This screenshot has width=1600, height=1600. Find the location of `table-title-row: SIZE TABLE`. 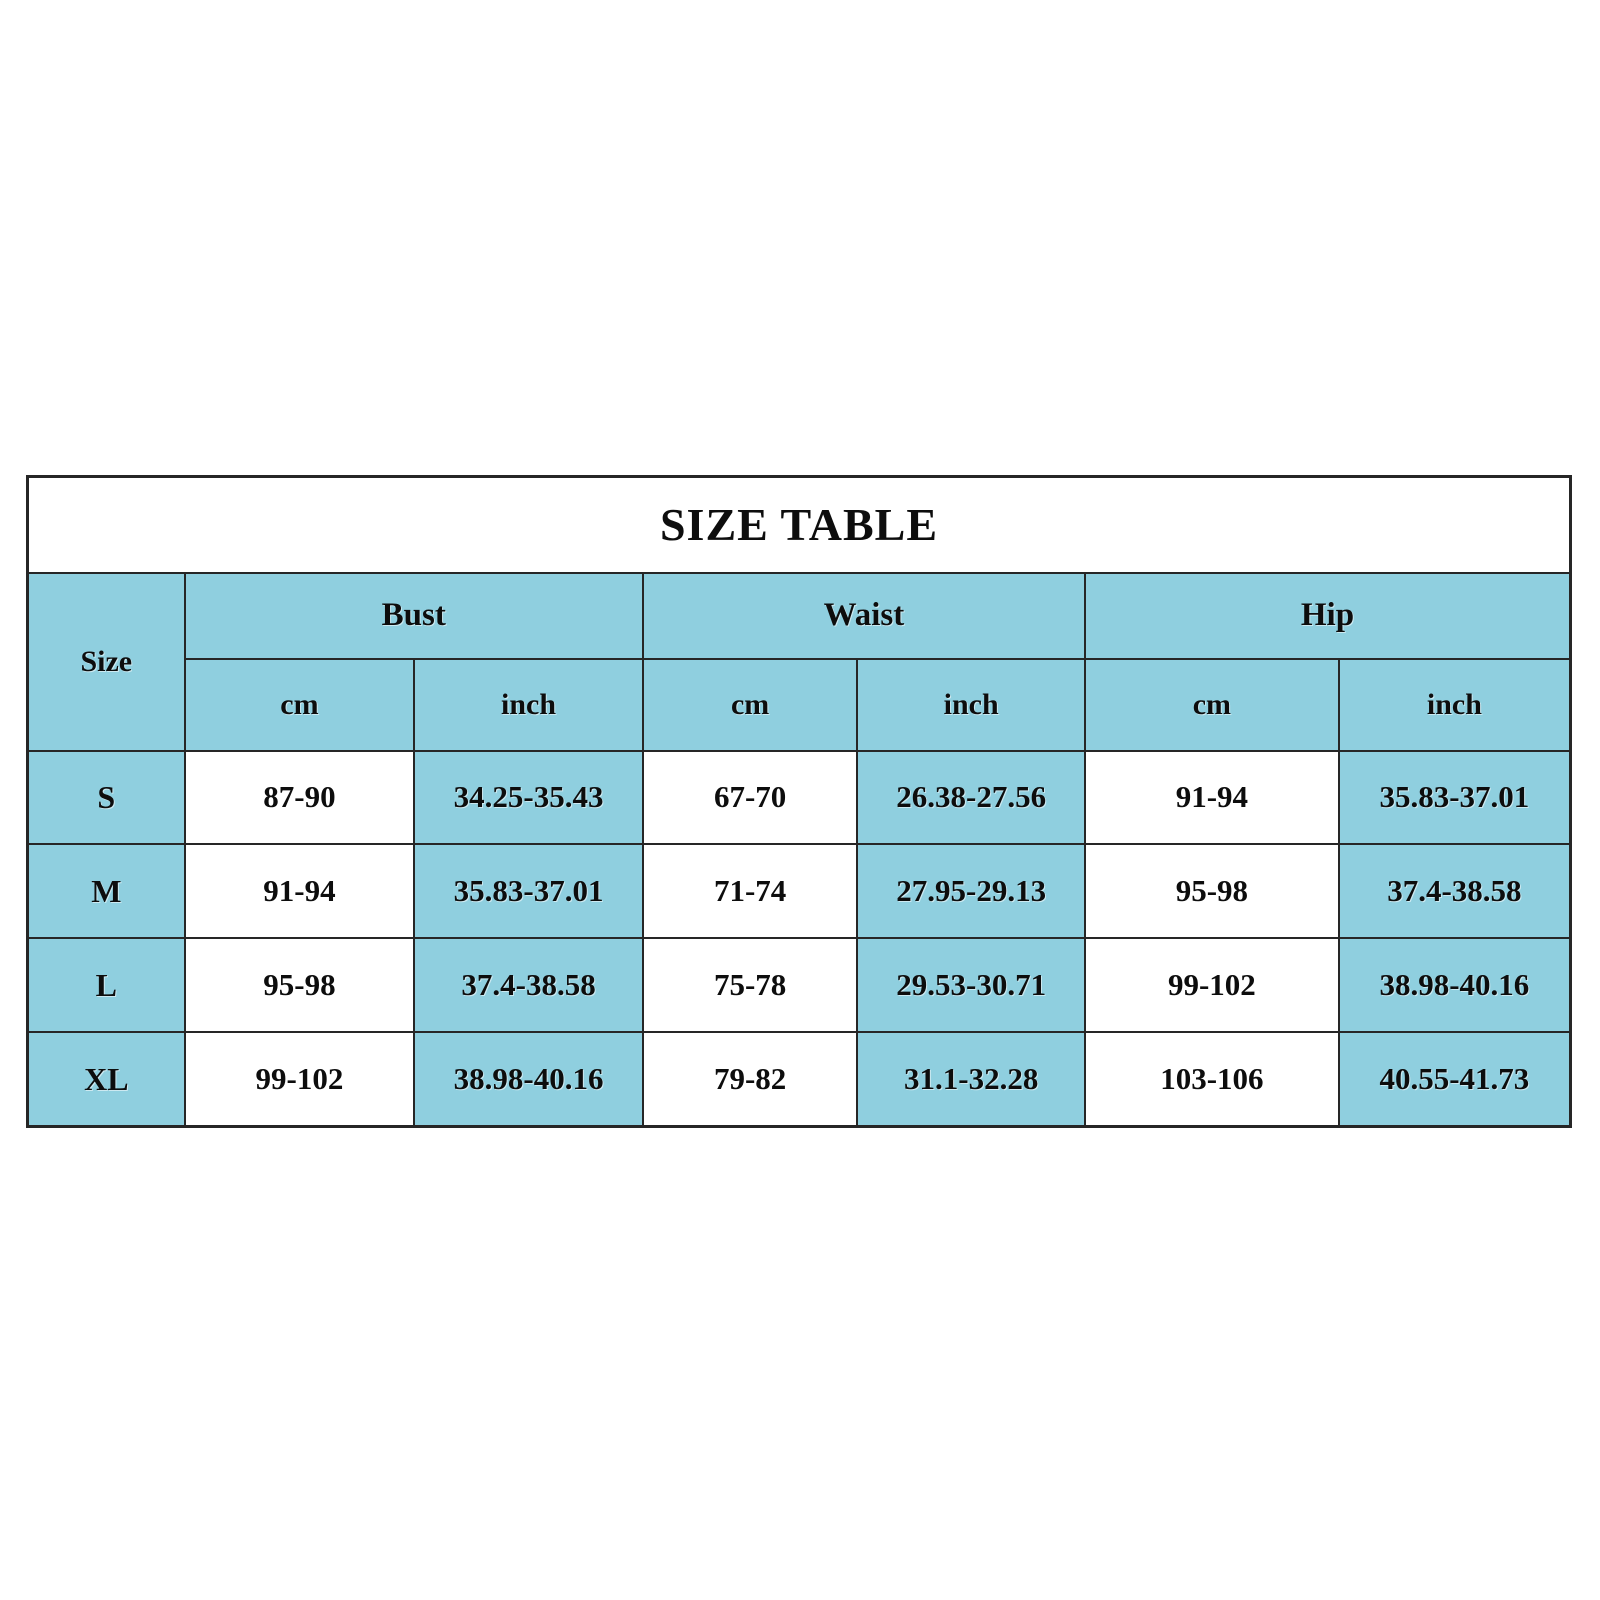

table-title-row: SIZE TABLE is located at coordinates (799, 524).